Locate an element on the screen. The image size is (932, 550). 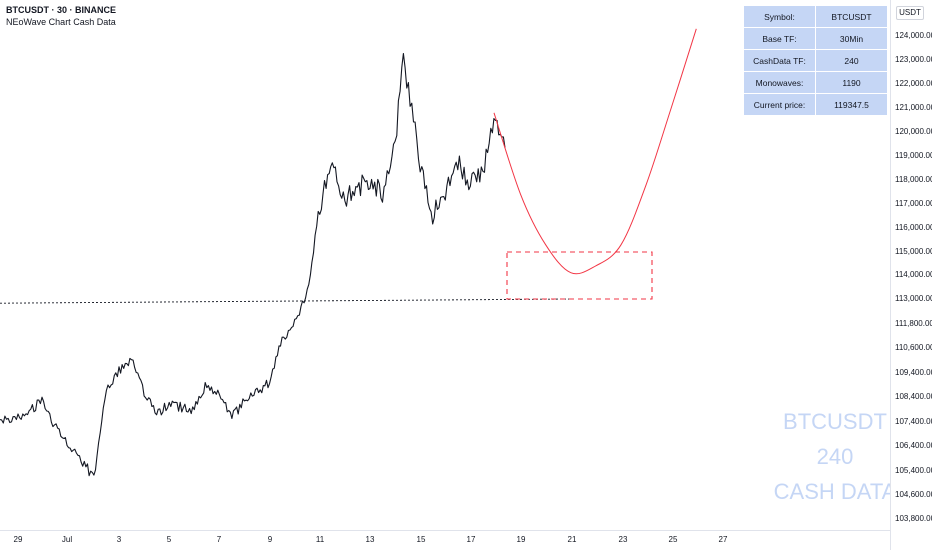
time-tick-label: 3 is located at coordinates (119, 539).